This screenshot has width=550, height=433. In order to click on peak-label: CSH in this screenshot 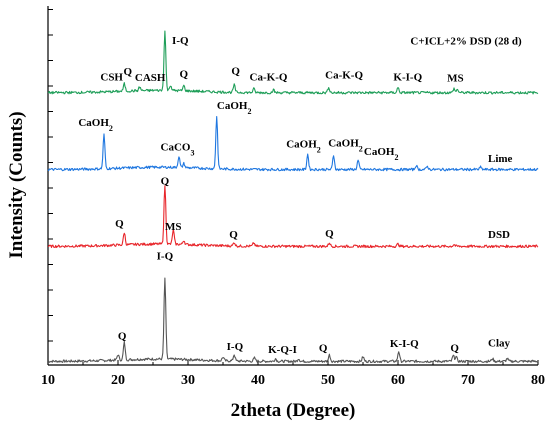, I will do `click(111, 77)`.